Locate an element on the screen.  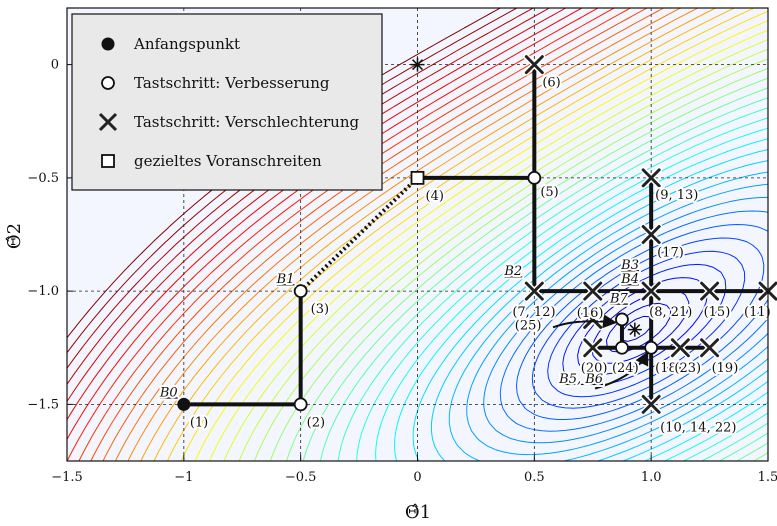
base-label: B0 is located at coordinates (168, 392).